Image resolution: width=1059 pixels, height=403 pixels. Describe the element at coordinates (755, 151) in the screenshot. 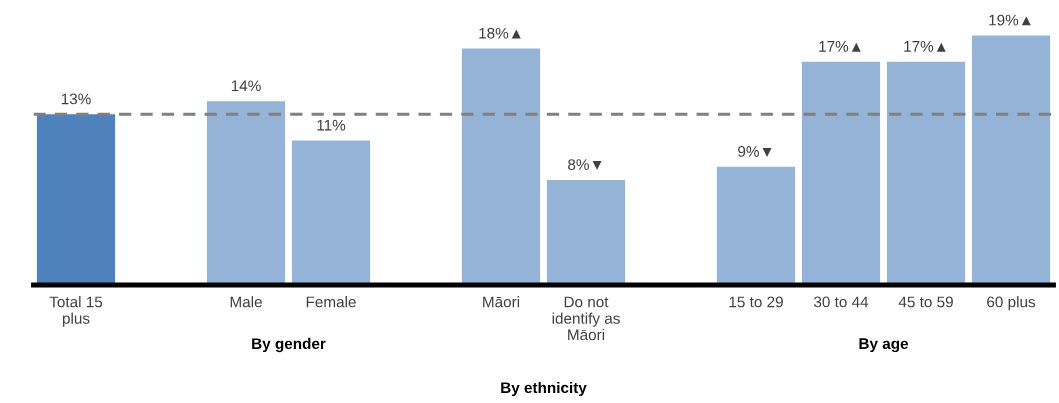

I see `data-label: 9%▼` at that location.